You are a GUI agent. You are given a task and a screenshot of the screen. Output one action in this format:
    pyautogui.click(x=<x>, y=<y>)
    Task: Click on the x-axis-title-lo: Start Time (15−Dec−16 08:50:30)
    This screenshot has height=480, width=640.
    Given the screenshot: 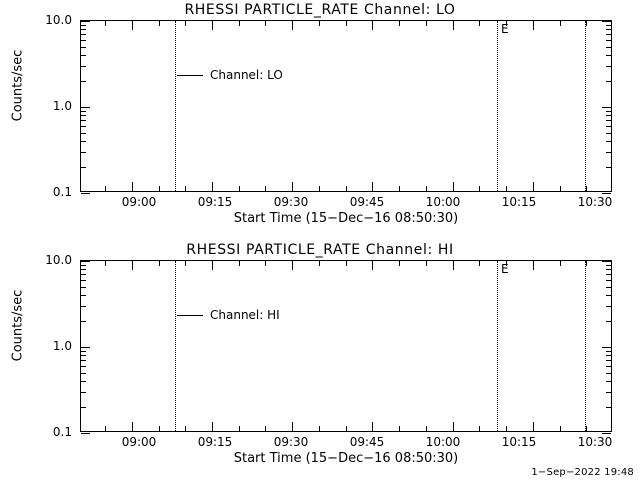 What is the action you would take?
    pyautogui.click(x=346, y=218)
    